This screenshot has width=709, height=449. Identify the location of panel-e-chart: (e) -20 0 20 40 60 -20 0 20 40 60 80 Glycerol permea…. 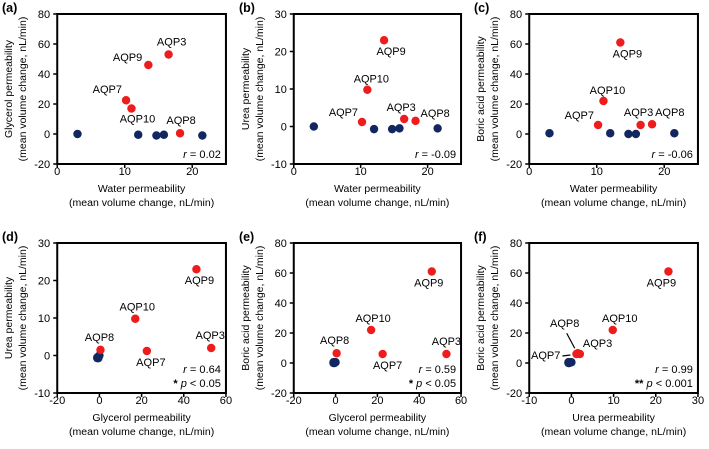
(353, 334).